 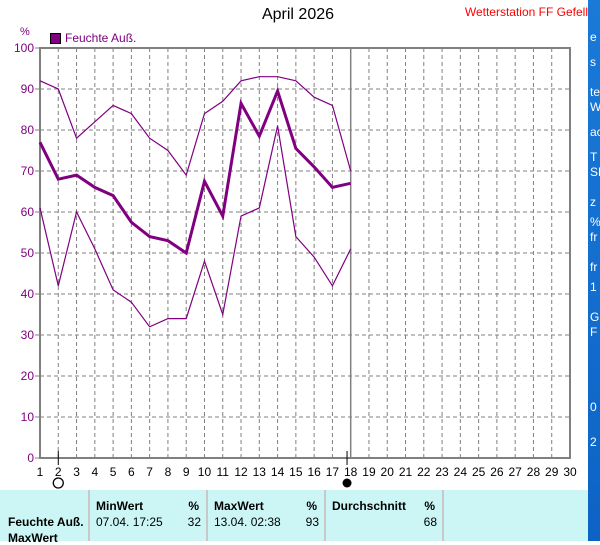 I want to click on y-tick-label: 30, so click(x=28, y=335).